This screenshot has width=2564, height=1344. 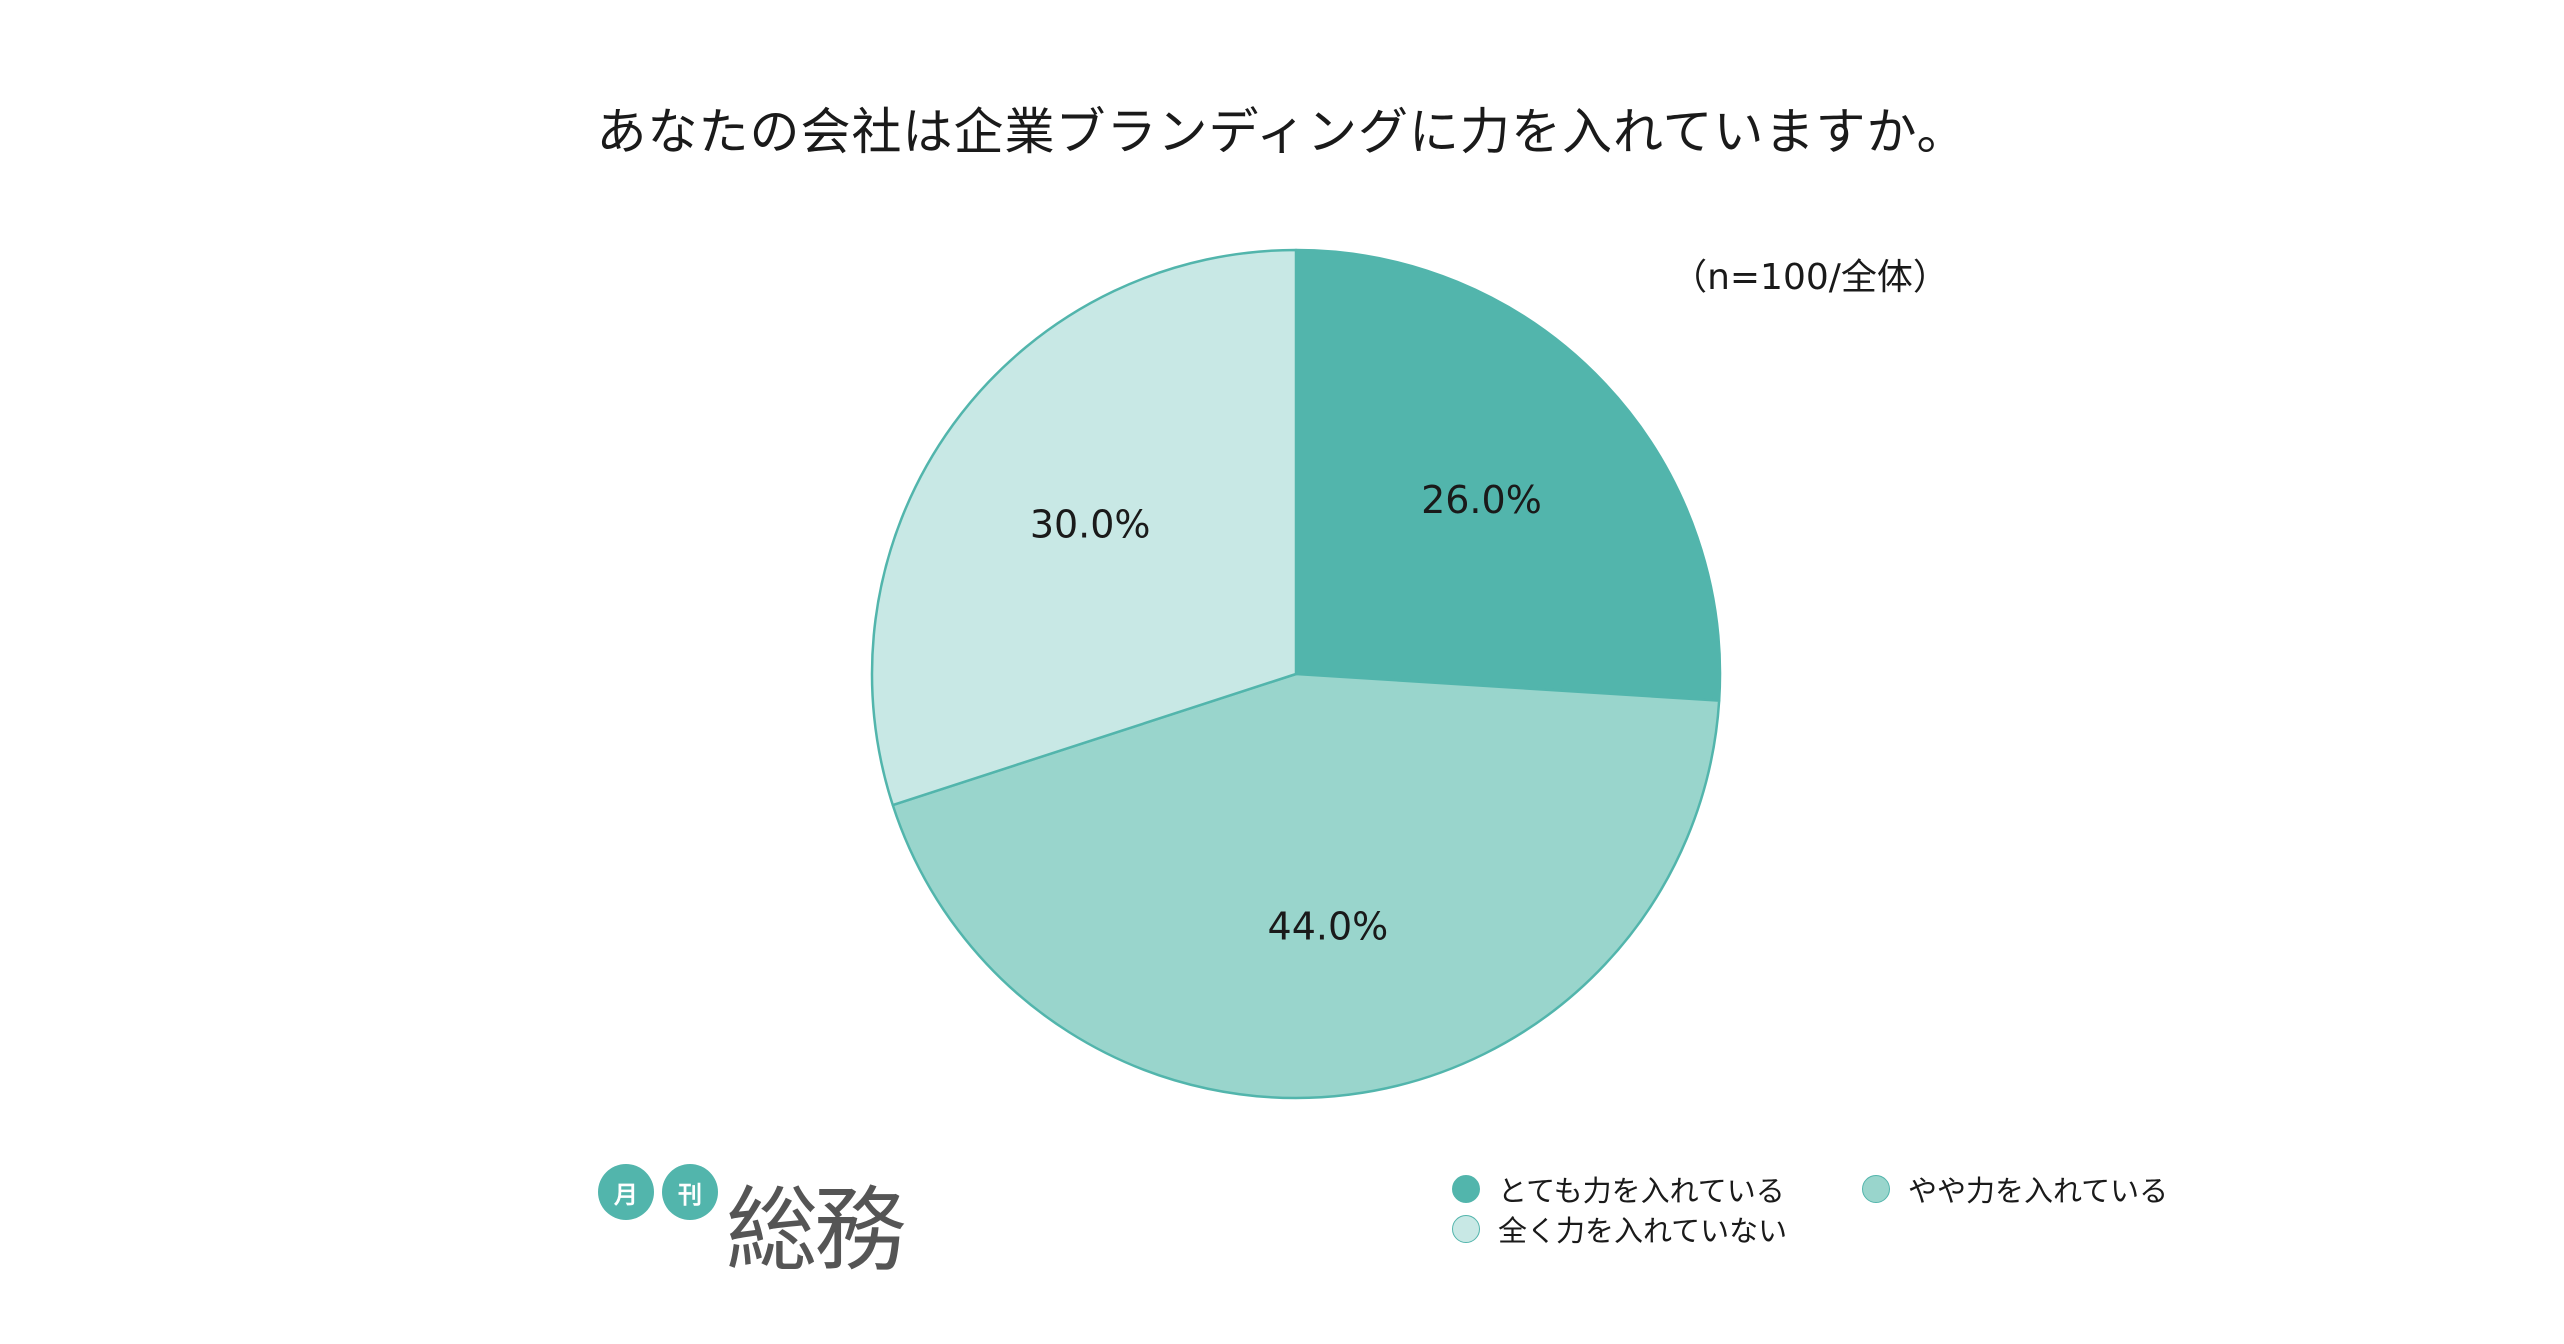 I want to click on pie-slice-label-1: 26.0%, so click(x=1481, y=500).